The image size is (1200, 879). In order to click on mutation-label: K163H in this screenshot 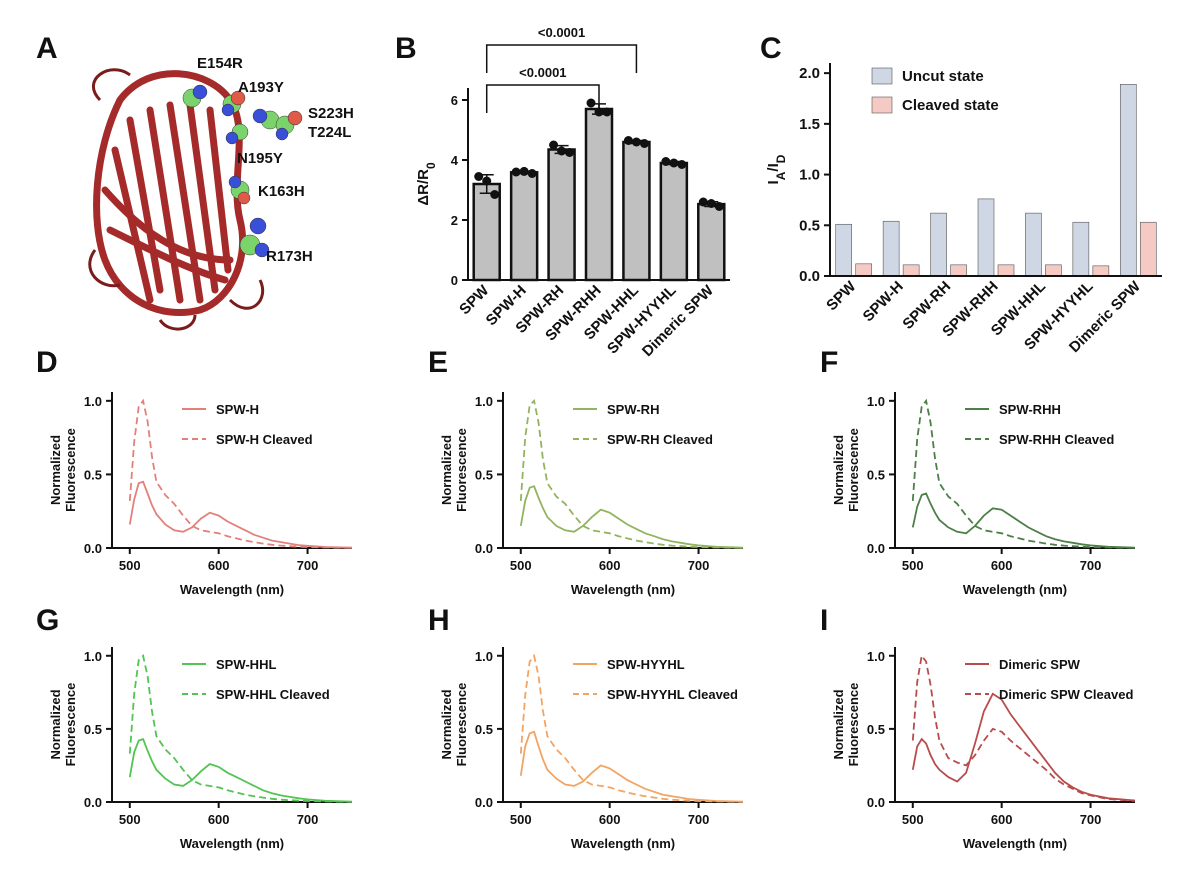, I will do `click(281, 191)`.